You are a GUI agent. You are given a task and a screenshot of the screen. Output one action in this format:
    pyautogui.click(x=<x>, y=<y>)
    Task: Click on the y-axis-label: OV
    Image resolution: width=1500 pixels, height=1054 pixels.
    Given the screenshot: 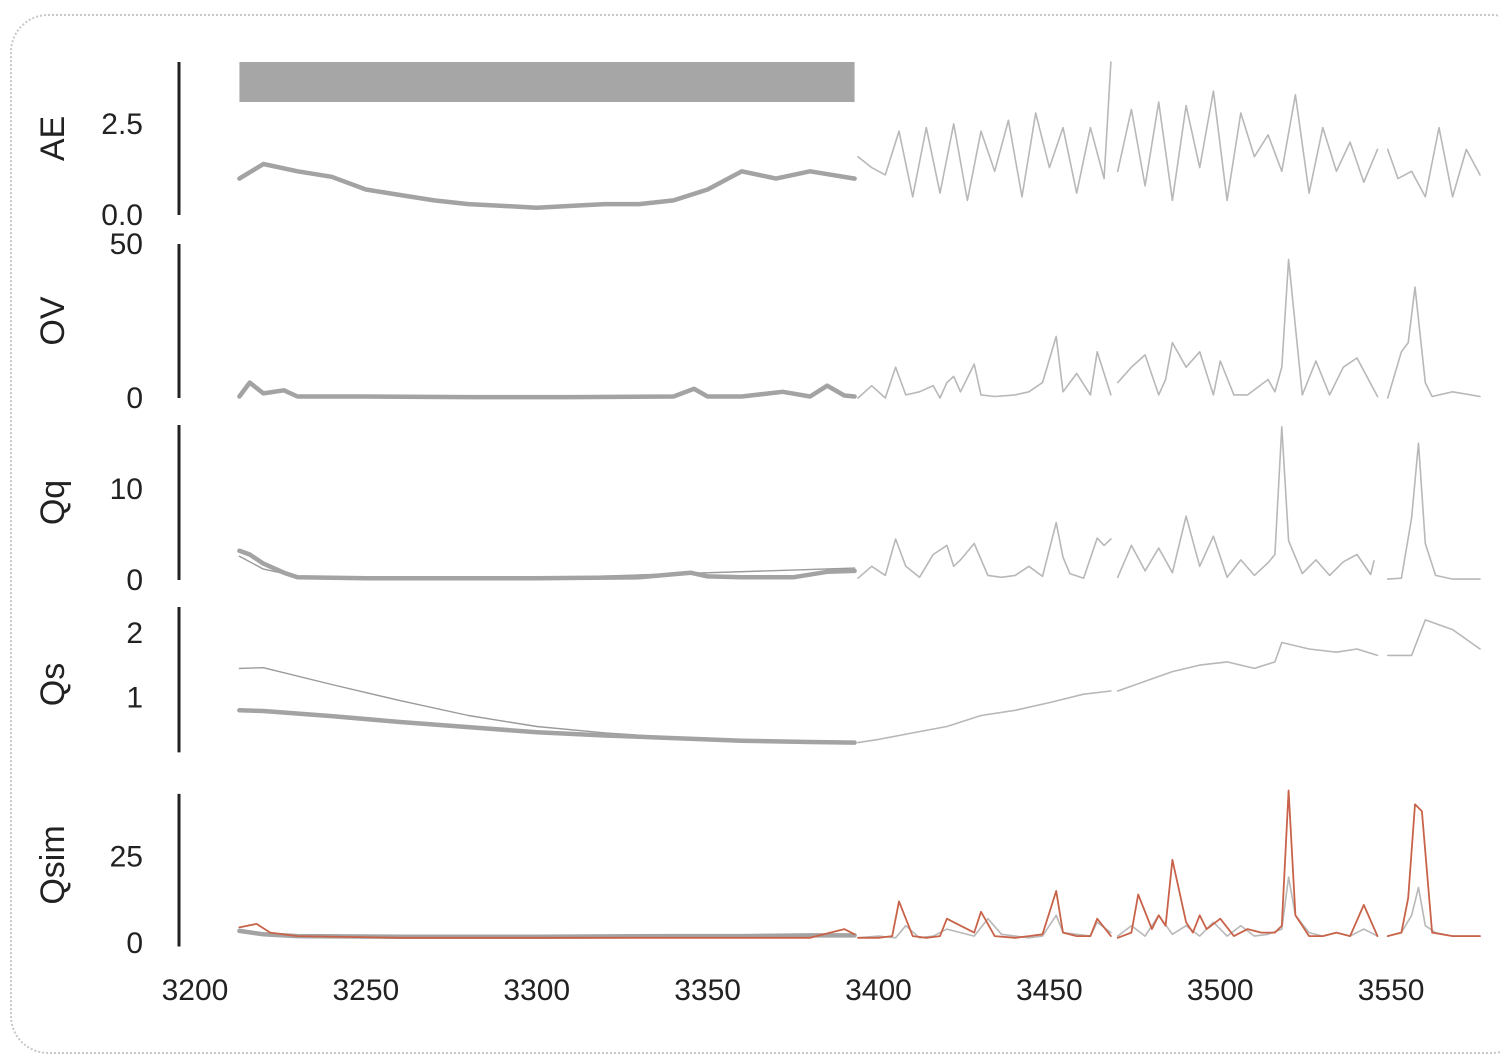 What is the action you would take?
    pyautogui.click(x=53, y=320)
    